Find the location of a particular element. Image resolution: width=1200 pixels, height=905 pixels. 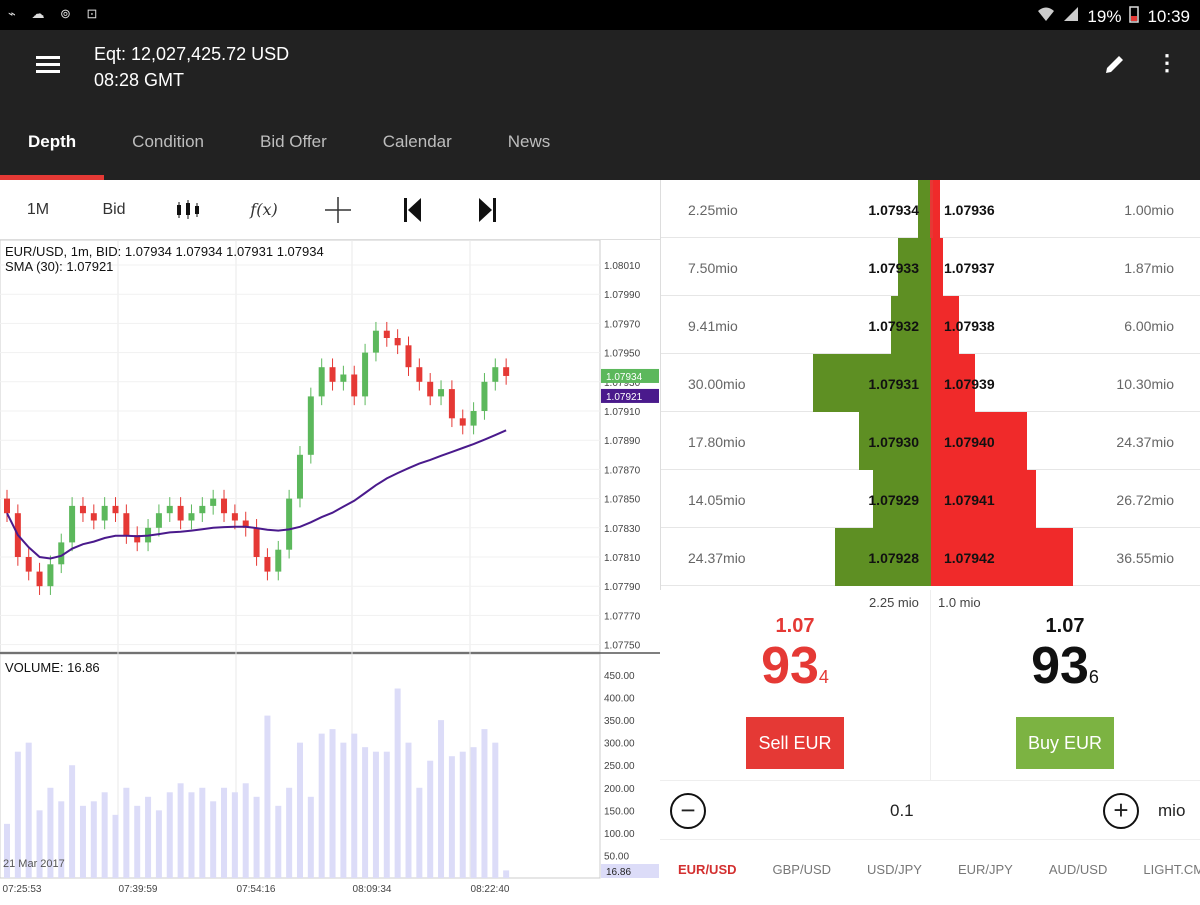

bid-price: 1.07930 is located at coordinates (893, 442).